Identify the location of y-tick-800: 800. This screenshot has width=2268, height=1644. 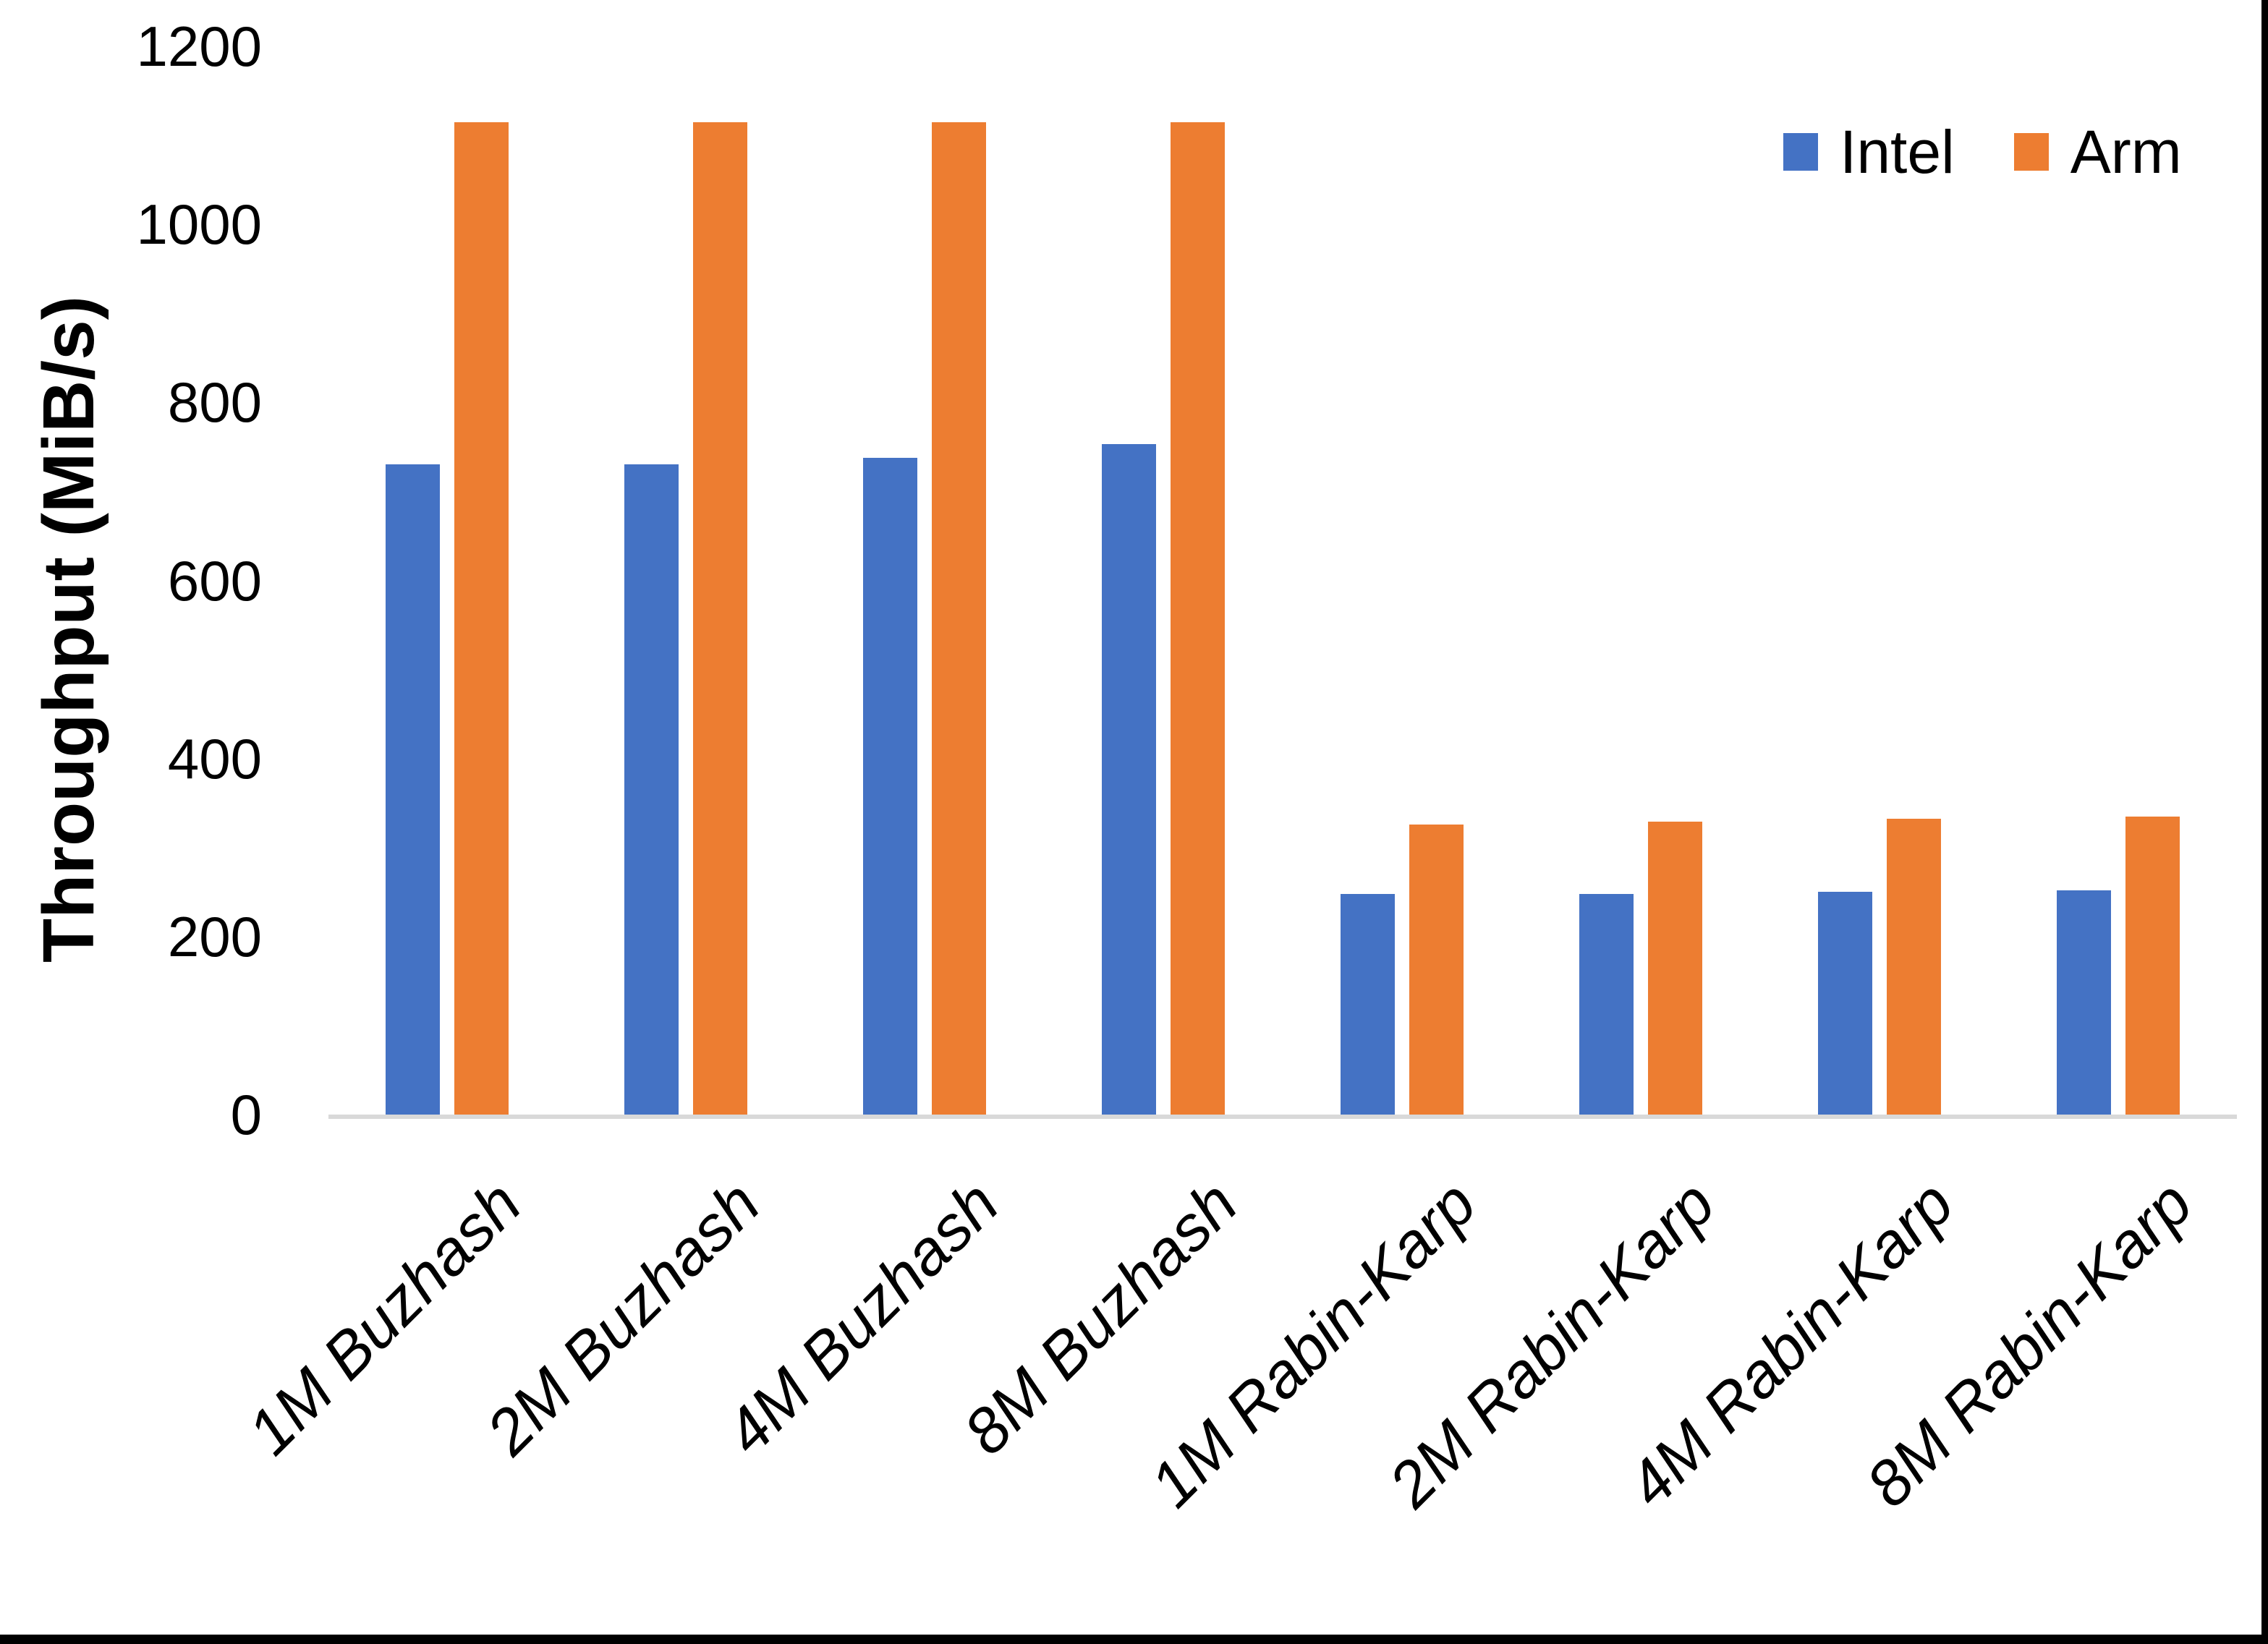
(215, 402).